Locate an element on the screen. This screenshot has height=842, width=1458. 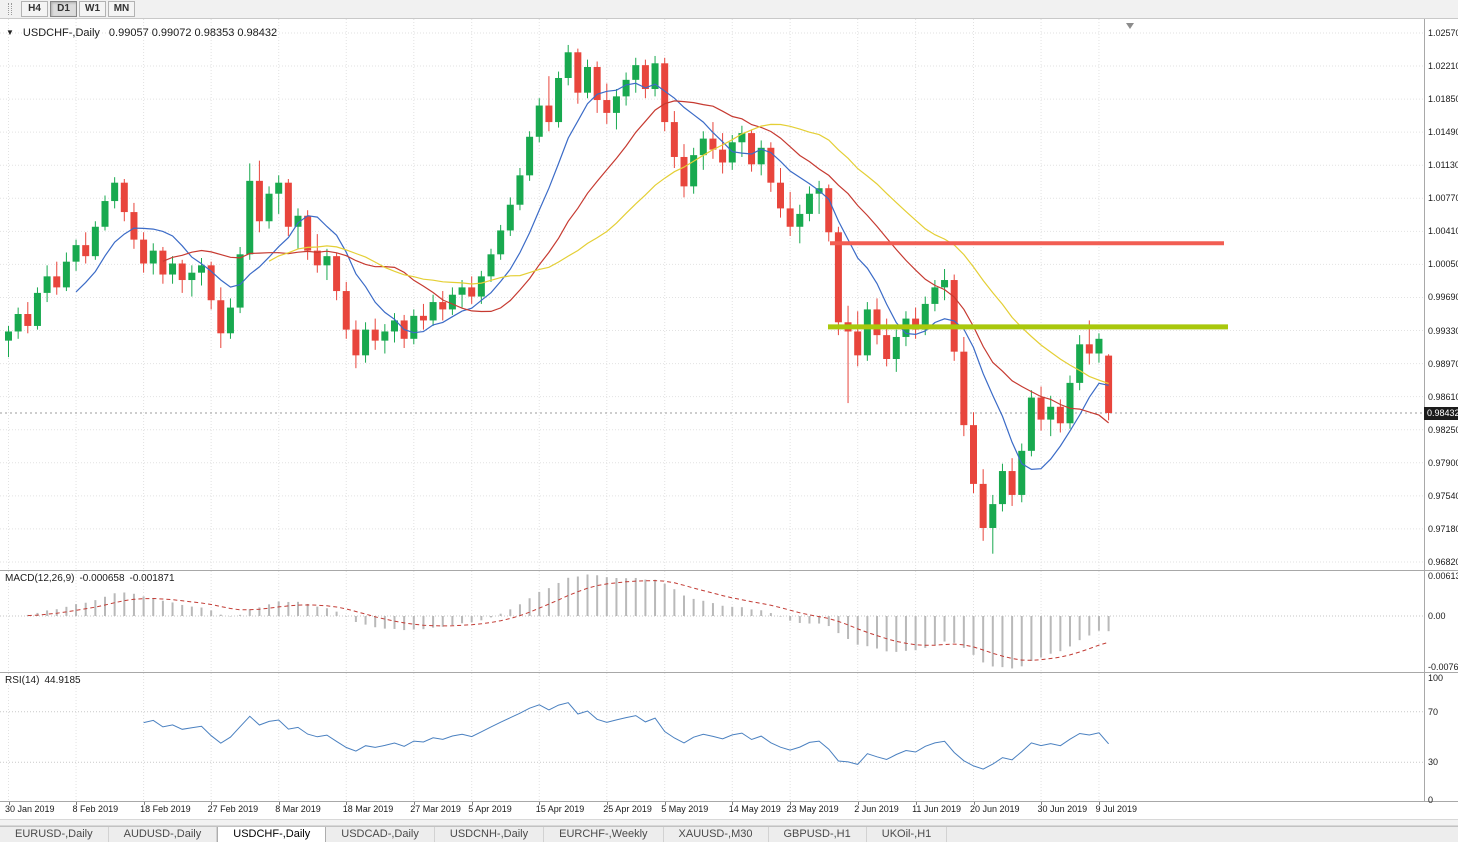
timeframe-button-w1: W1 is located at coordinates (92, 9).